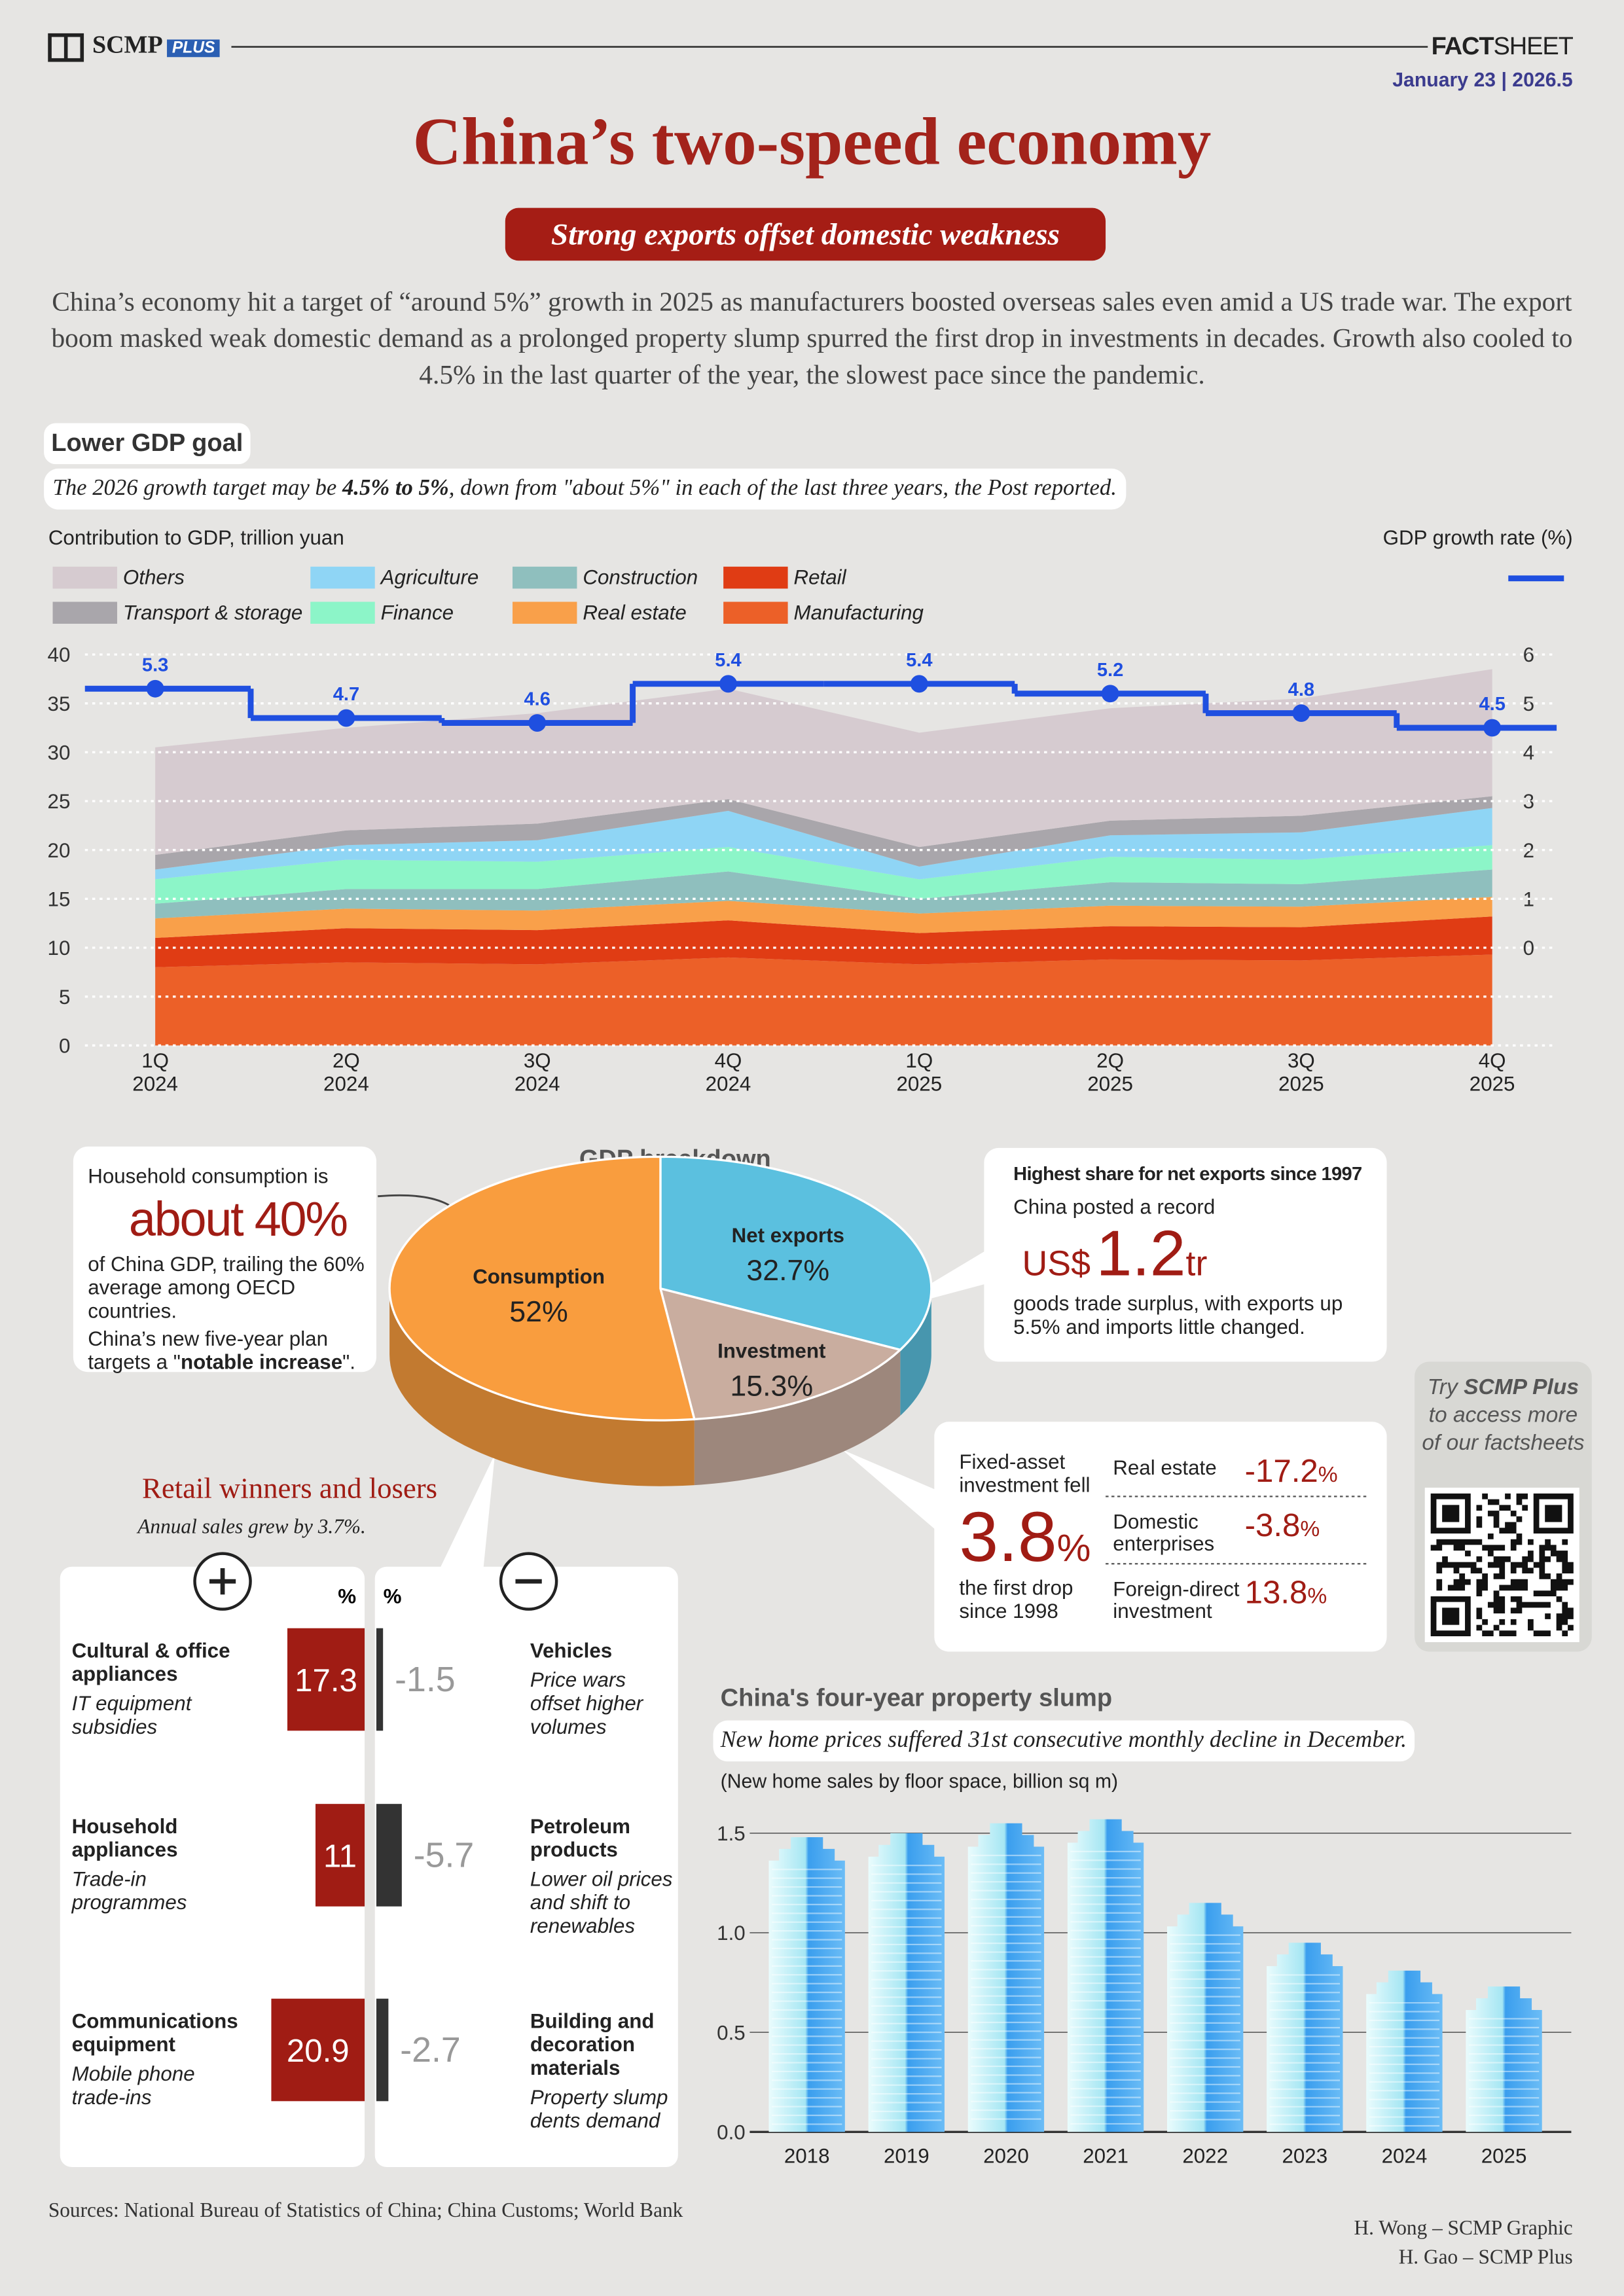  What do you see at coordinates (805, 234) in the screenshot?
I see `subtitle: Strong exports offset domestic weakness` at bounding box center [805, 234].